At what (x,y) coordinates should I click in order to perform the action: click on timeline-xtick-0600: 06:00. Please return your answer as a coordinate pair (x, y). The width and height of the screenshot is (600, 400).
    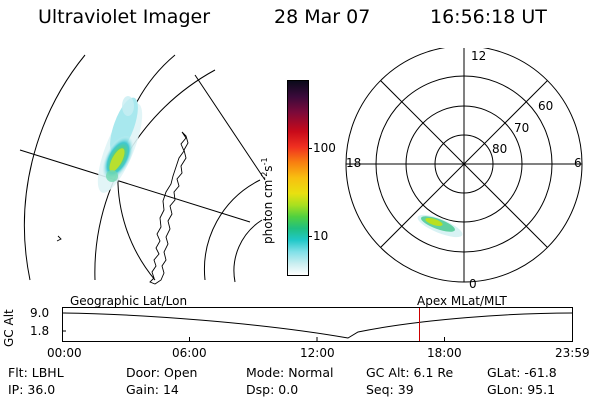
    Looking at the image, I should click on (189, 353).